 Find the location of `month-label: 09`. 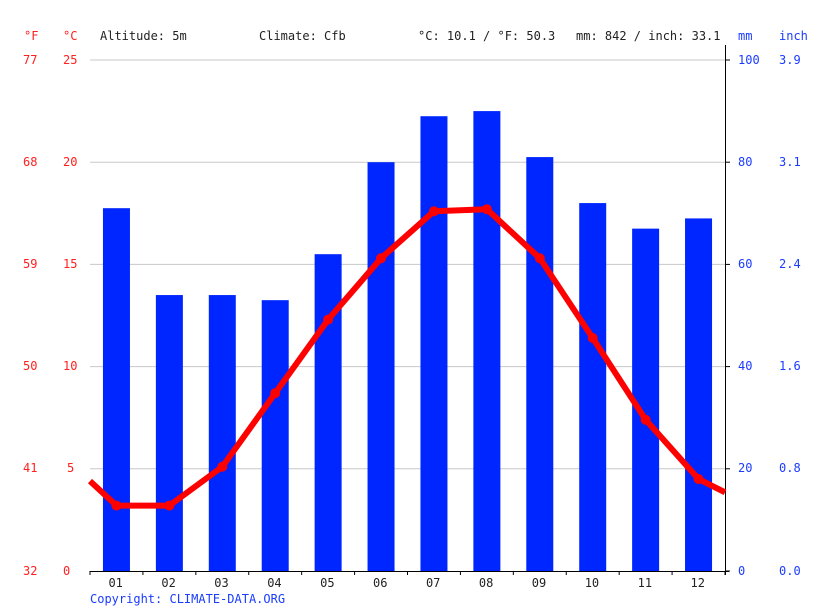

month-label: 09 is located at coordinates (539, 583).